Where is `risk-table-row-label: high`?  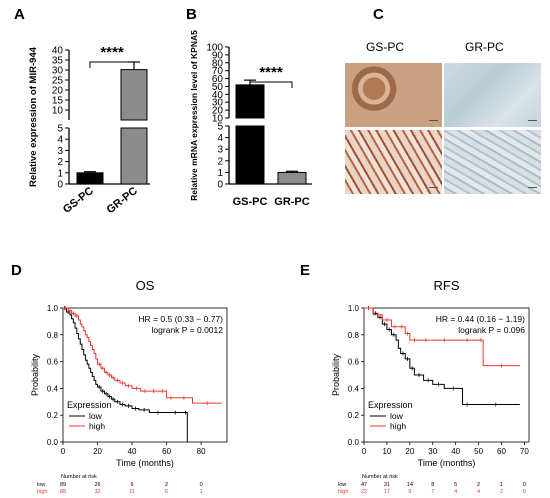 risk-table-row-label: high is located at coordinates (343, 492).